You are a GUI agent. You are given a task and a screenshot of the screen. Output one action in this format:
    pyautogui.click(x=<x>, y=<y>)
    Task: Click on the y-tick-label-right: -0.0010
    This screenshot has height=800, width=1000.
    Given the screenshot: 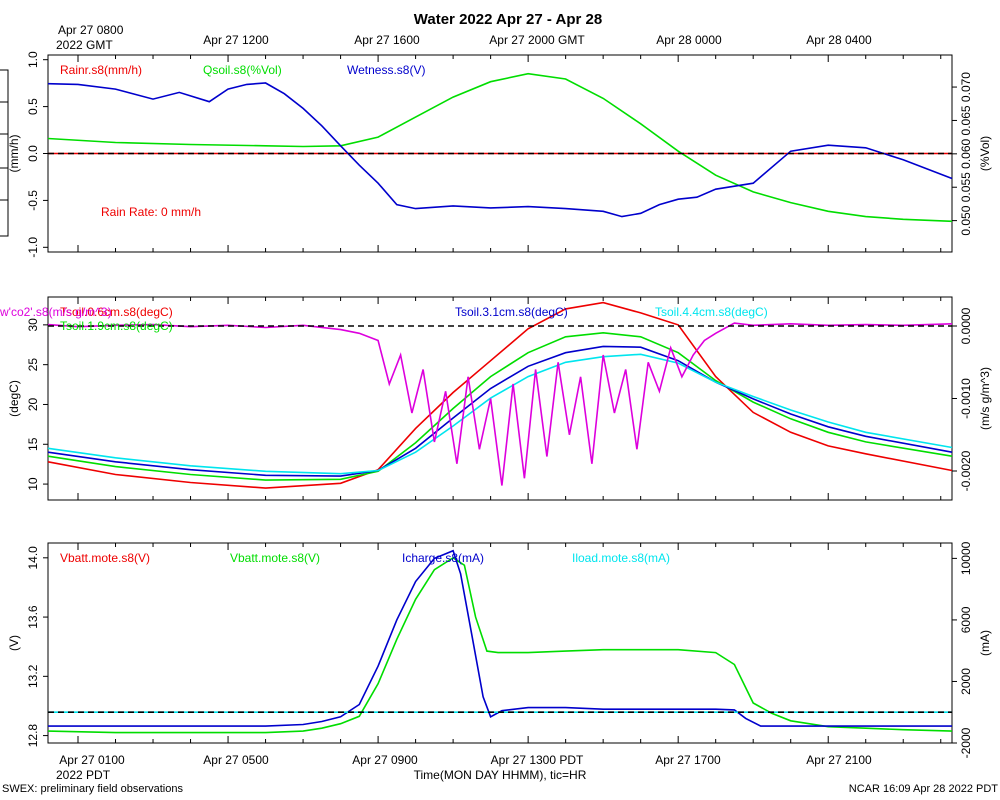 What is the action you would take?
    pyautogui.click(x=966, y=398)
    